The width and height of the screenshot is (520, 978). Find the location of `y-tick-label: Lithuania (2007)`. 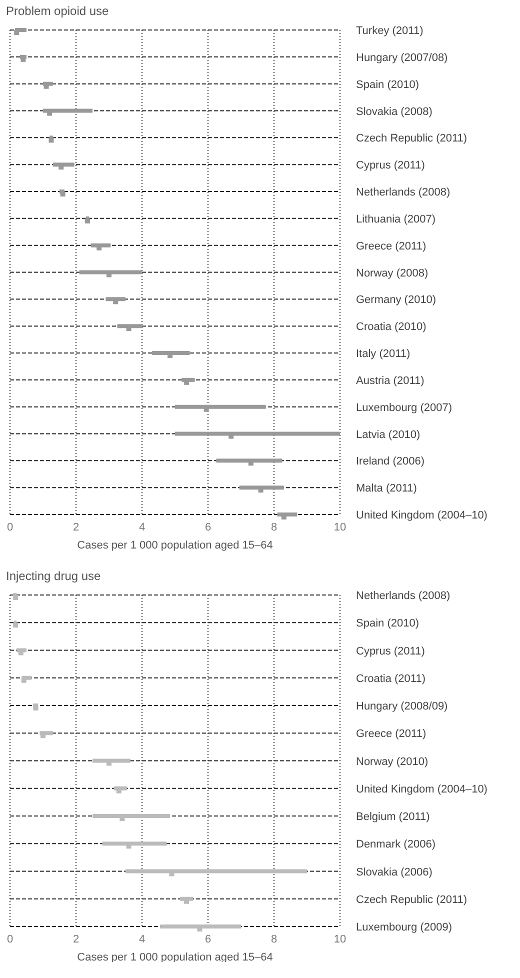

y-tick-label: Lithuania (2007) is located at coordinates (396, 219).